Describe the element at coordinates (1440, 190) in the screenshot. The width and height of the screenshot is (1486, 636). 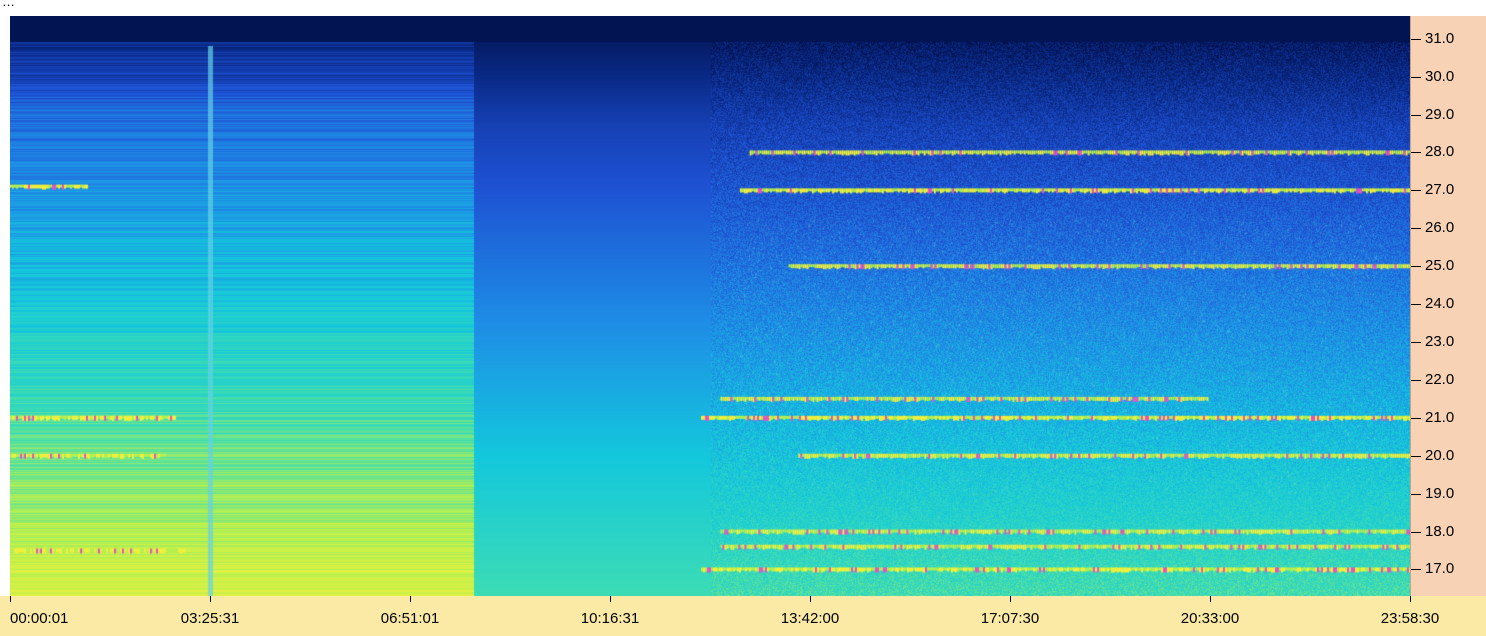
I see `y-tick-label: 27.0` at that location.